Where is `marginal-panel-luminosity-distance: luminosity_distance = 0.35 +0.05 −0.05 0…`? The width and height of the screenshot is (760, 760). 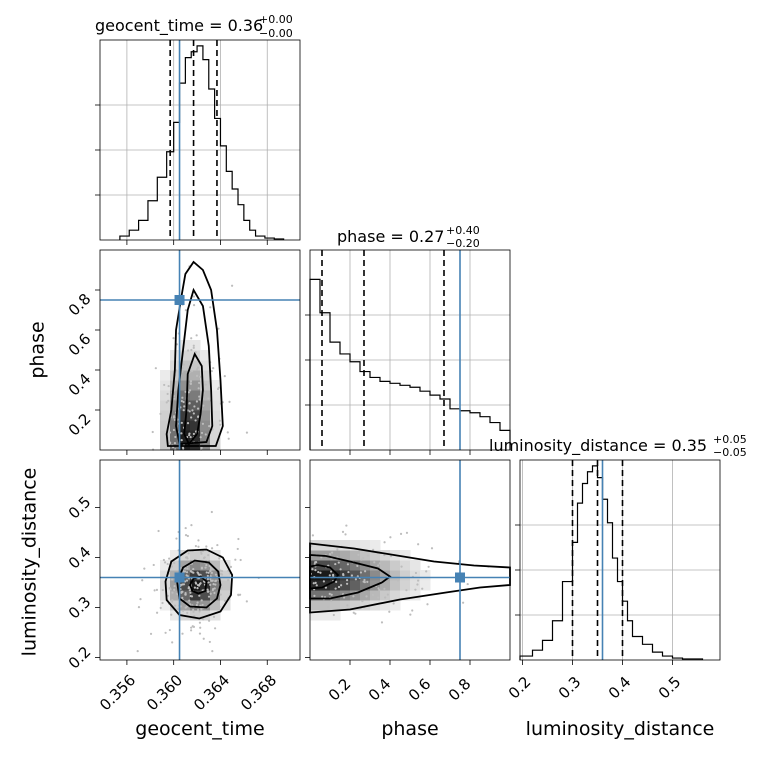 marginal-panel-luminosity-distance: luminosity_distance = 0.35 +0.05 −0.05 0… is located at coordinates (618, 586).